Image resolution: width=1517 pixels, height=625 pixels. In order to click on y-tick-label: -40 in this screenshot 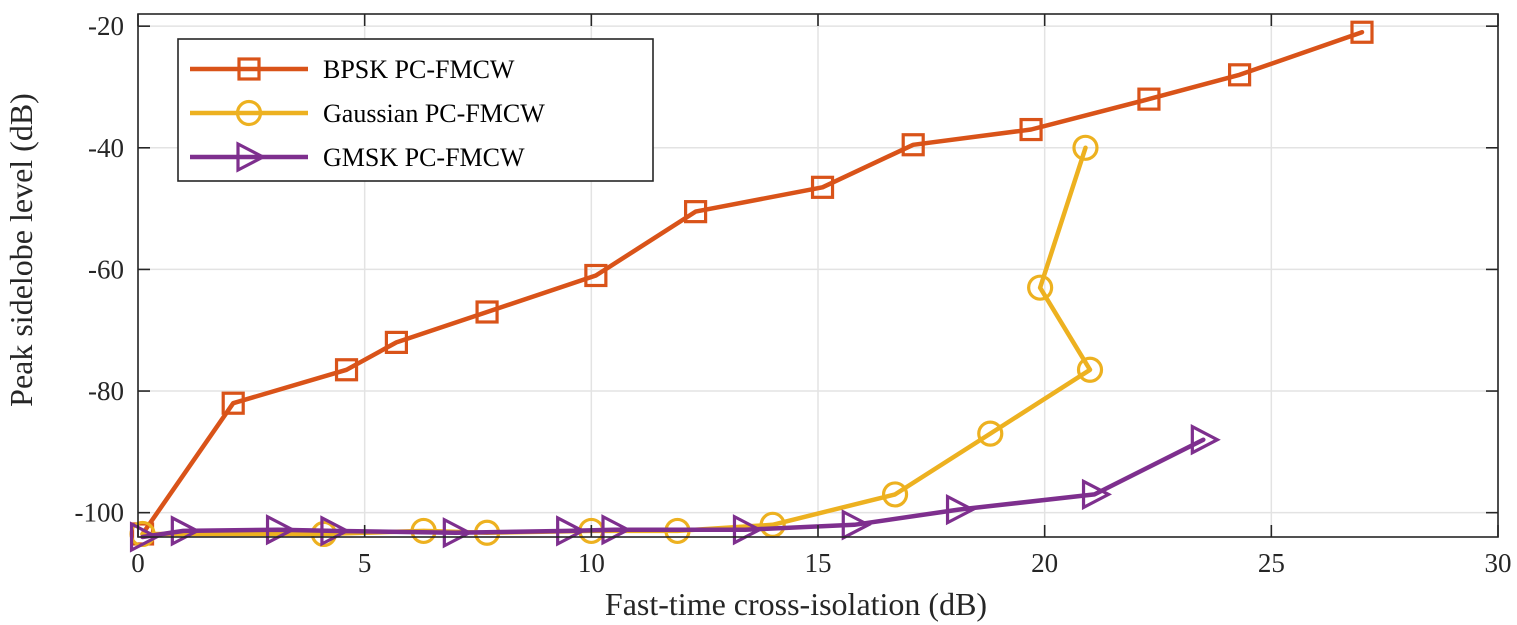, I will do `click(106, 148)`.